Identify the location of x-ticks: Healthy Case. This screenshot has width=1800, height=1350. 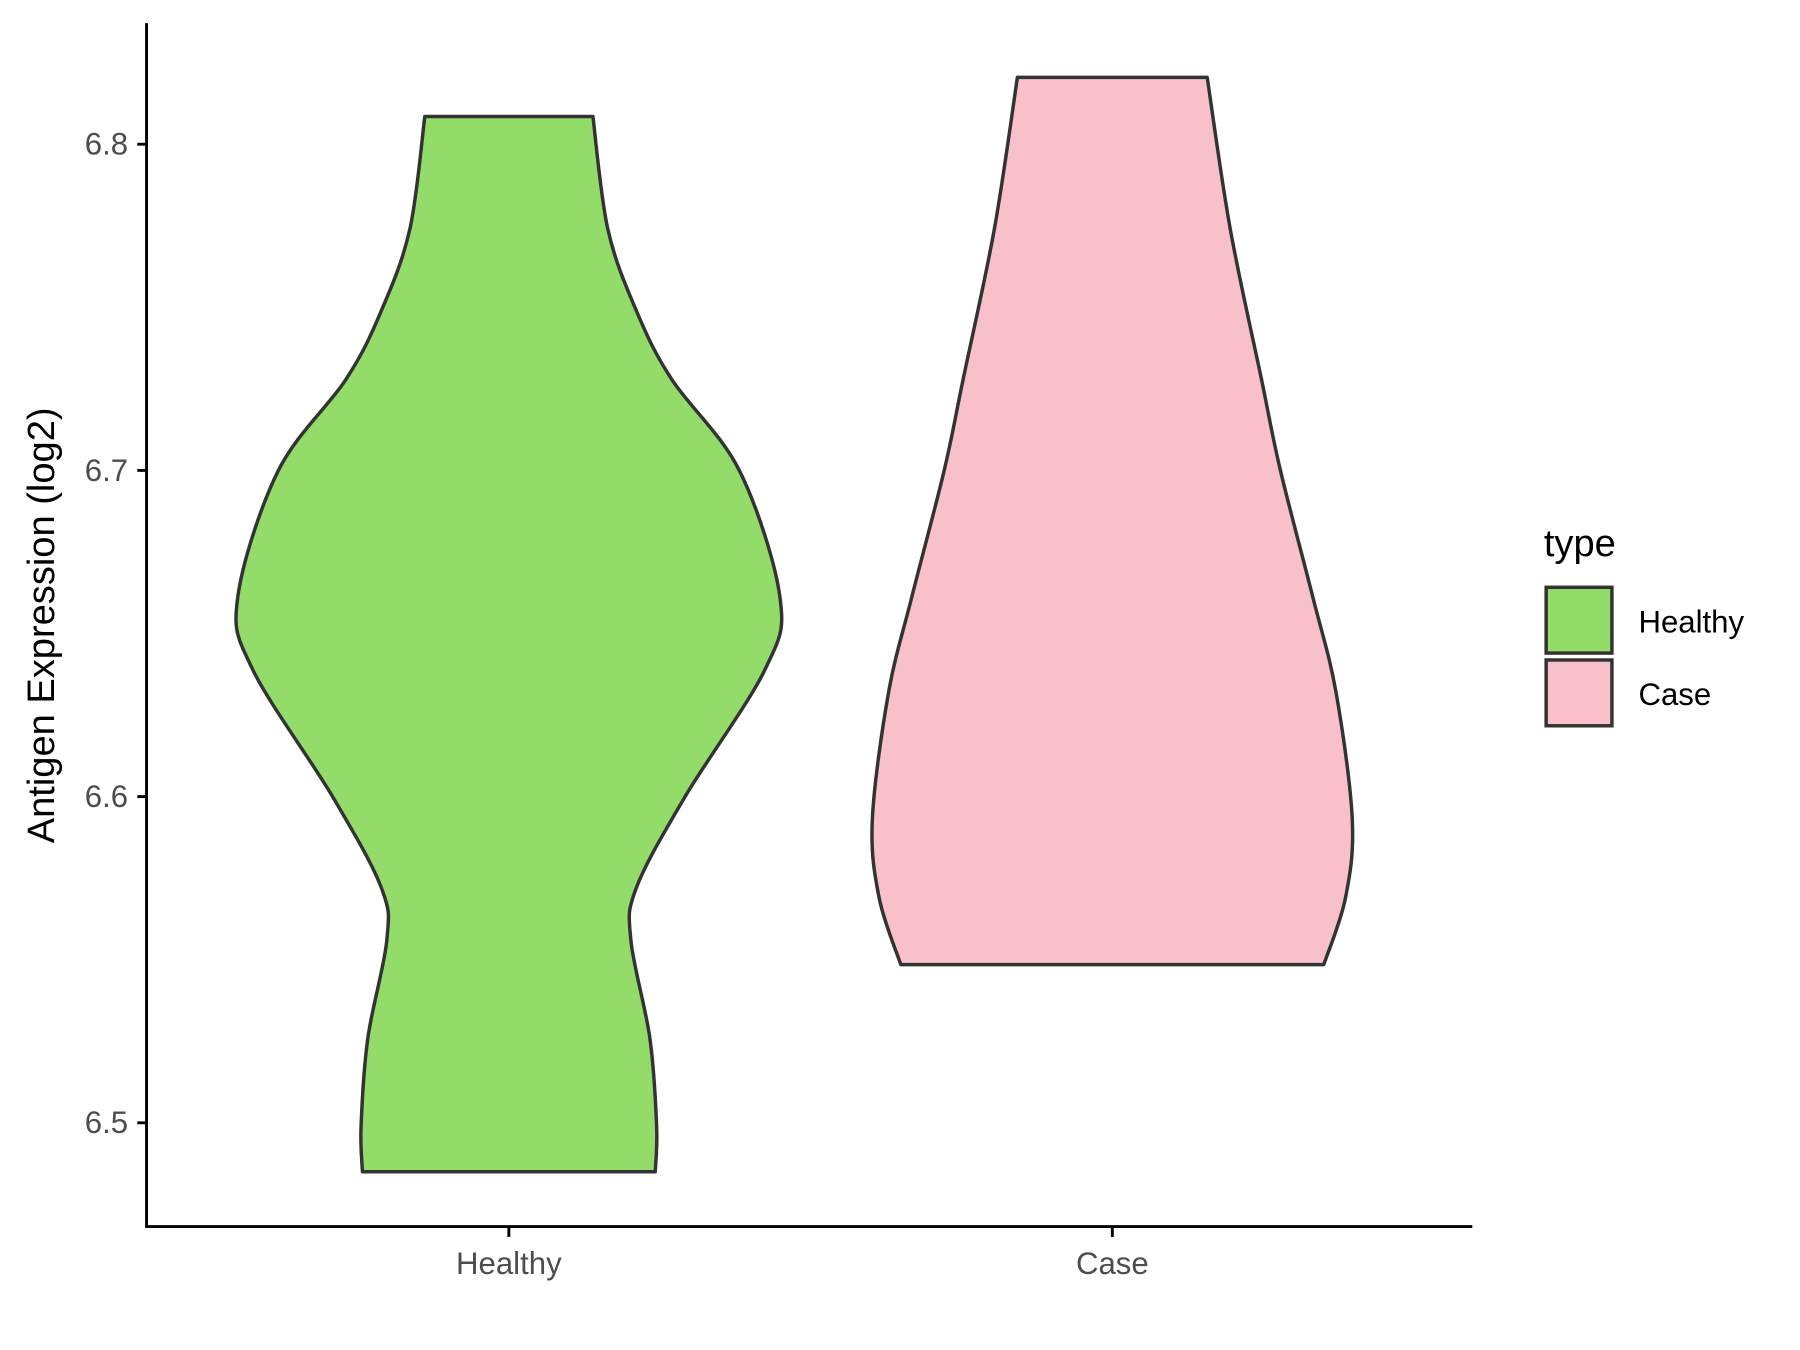
(802, 1253).